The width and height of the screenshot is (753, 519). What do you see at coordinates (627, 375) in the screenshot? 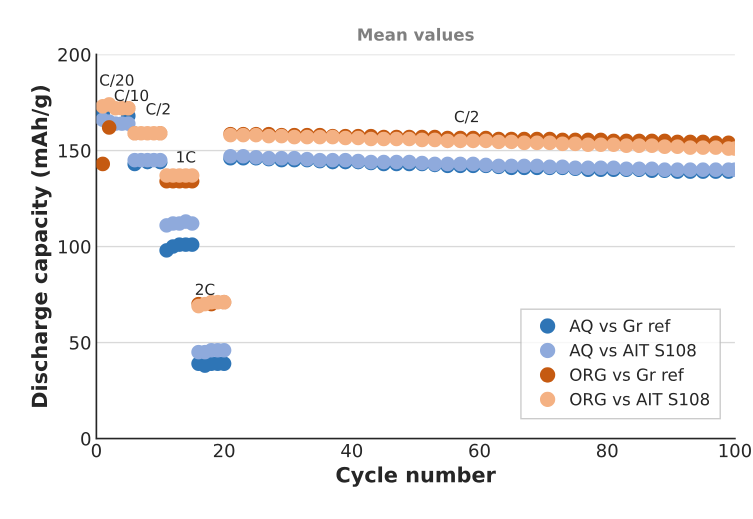
I see `legend-label: ORG vs Gr ref` at bounding box center [627, 375].